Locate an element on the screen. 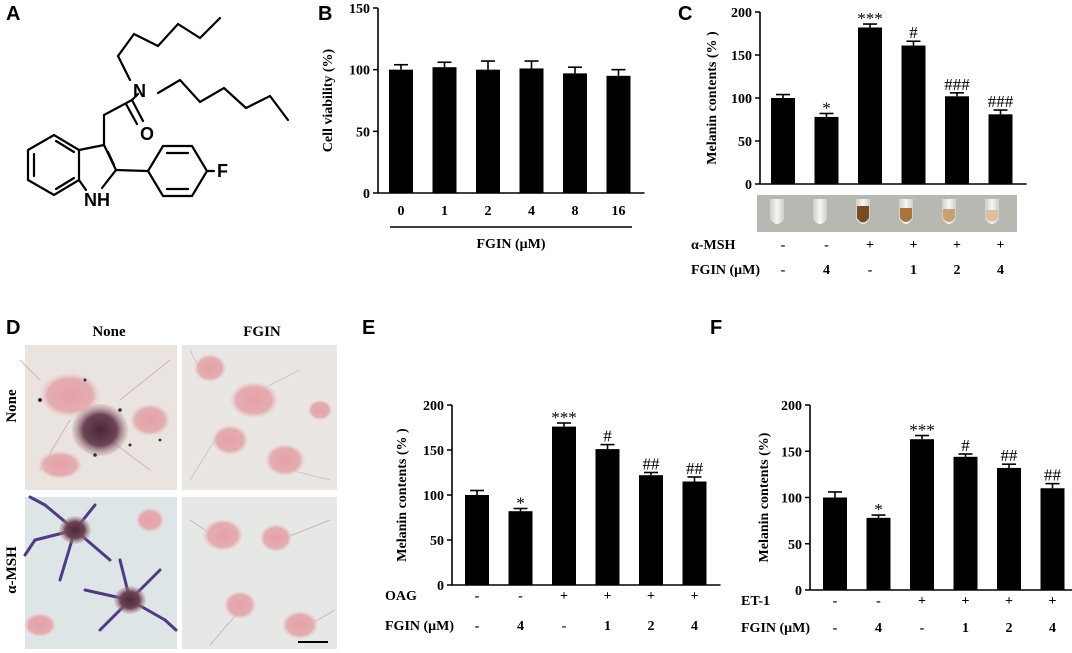 This screenshot has height=653, width=1072. micrograph-col-none: None is located at coordinates (109, 332).